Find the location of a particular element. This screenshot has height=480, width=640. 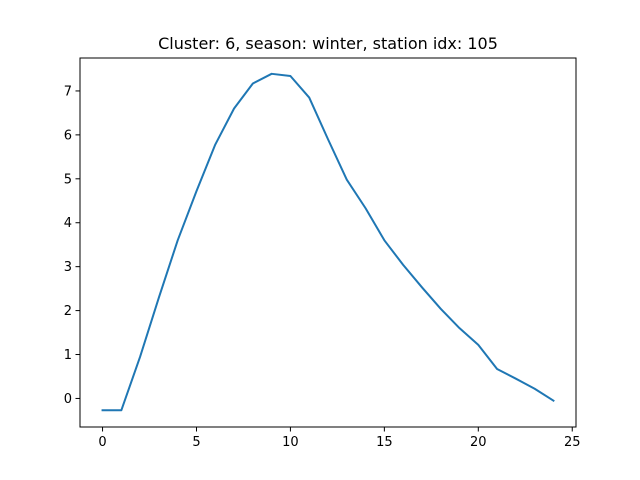

x-tick-label: 10 is located at coordinates (290, 442).